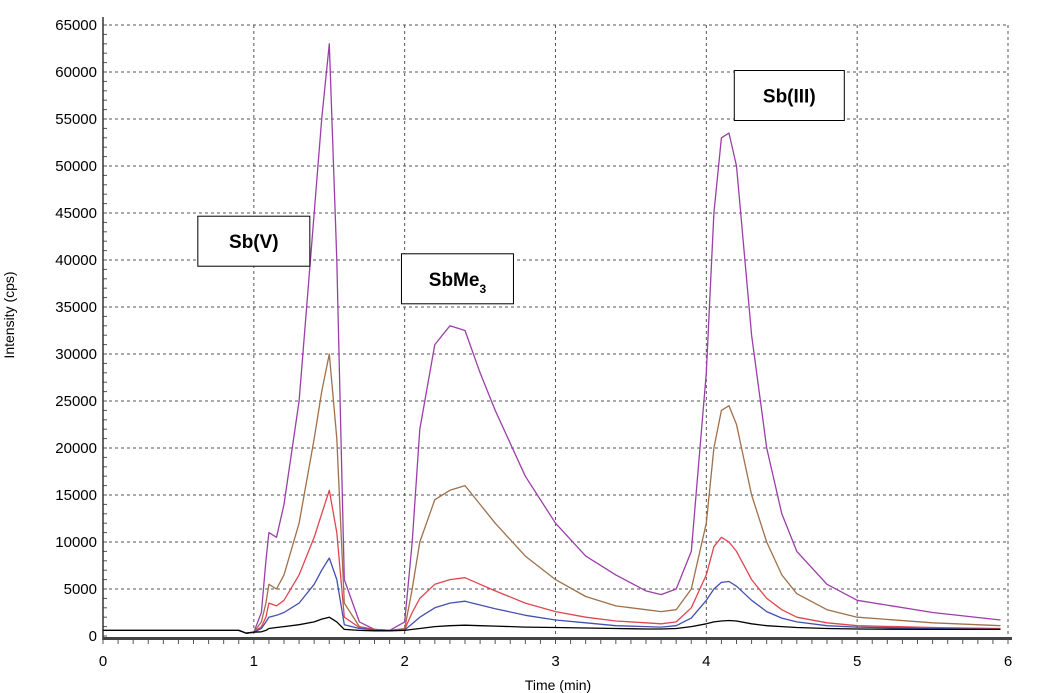 The width and height of the screenshot is (1046, 693). Describe the element at coordinates (404, 661) in the screenshot. I see `x-tick-label: 2` at that location.